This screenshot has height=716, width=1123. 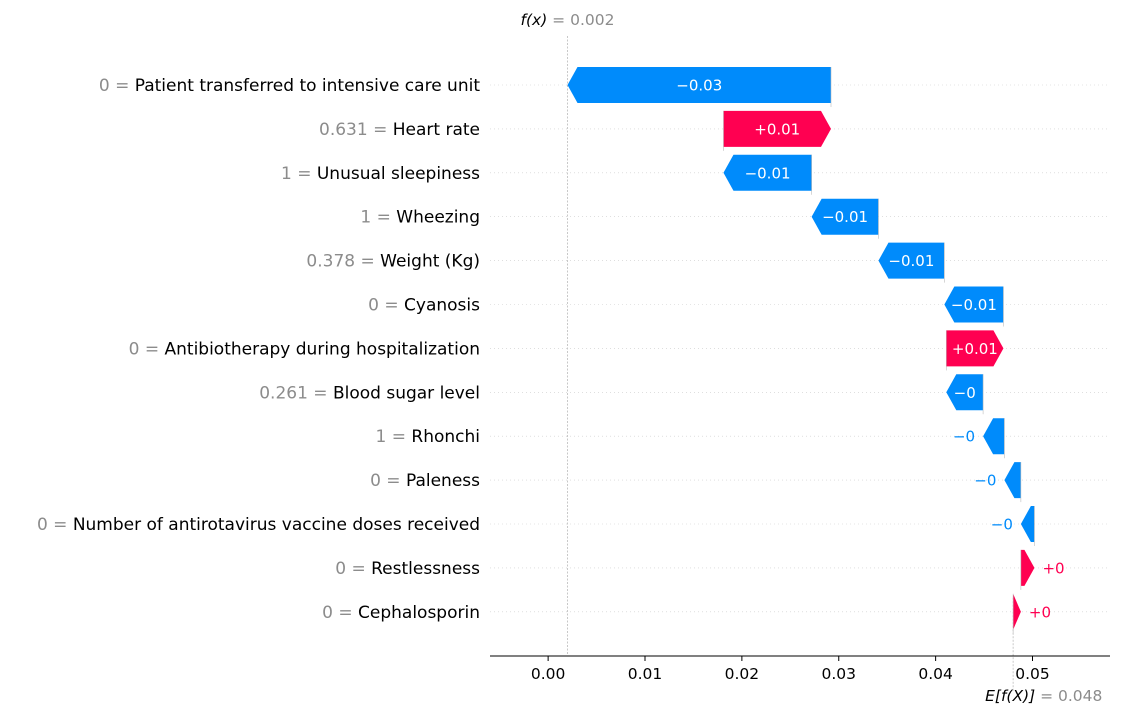 I want to click on fx-label: f(x), so click(x=537, y=20).